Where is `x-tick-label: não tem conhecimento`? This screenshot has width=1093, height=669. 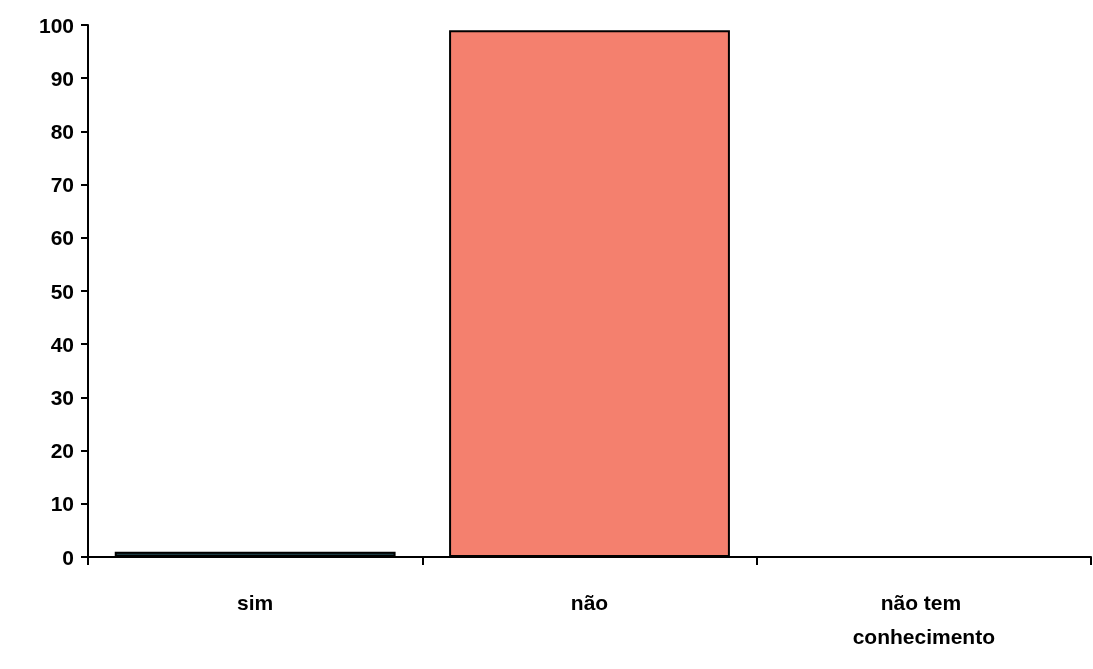 x-tick-label: não tem conhecimento is located at coordinates (924, 619).